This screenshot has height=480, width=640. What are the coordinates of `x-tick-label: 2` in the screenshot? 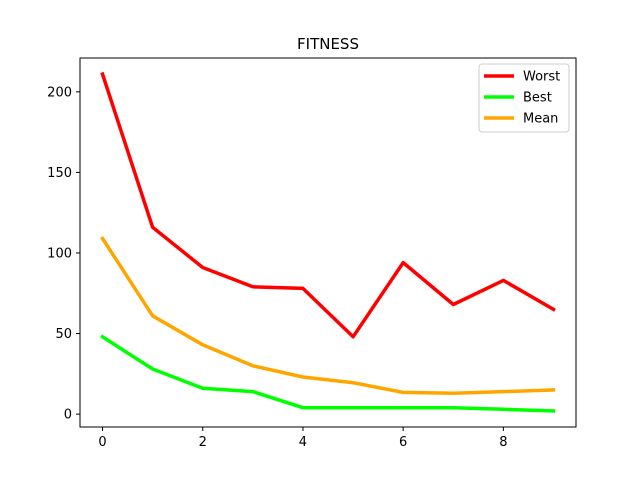 It's located at (203, 442).